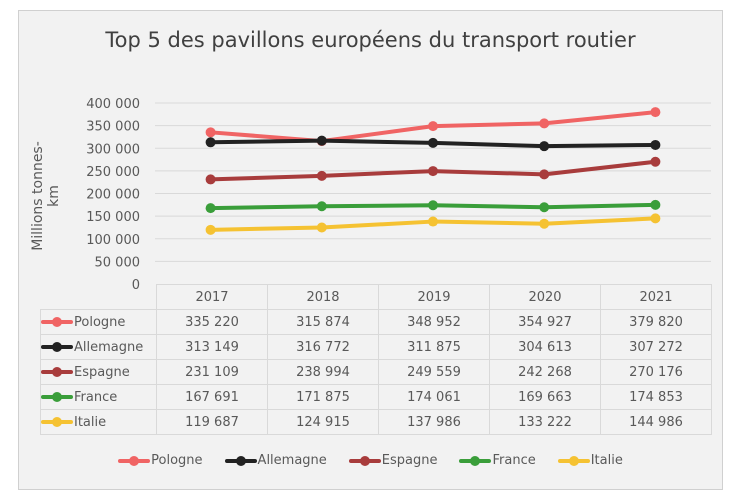  Describe the element at coordinates (109, 347) in the screenshot. I see `series-name: Allemagne` at that location.